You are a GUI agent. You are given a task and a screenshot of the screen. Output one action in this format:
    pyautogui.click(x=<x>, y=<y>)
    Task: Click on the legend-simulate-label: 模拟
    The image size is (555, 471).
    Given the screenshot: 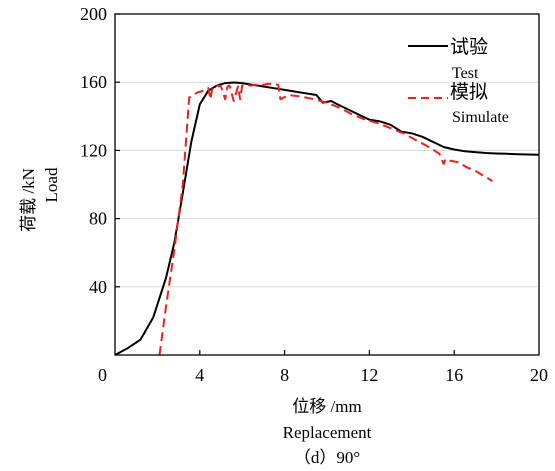 What is the action you would take?
    pyautogui.click(x=469, y=92)
    